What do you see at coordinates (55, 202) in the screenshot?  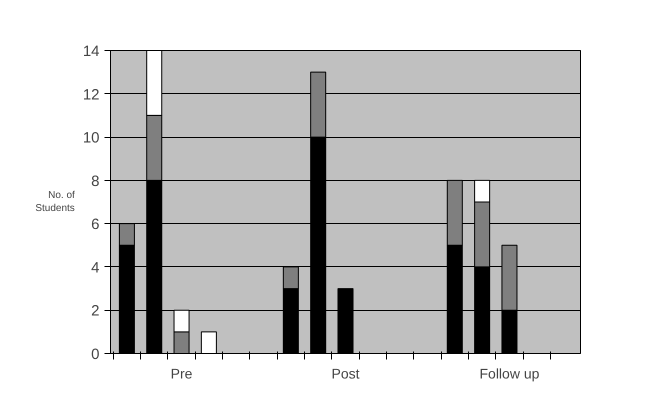 I see `y-axis-title: No. of Students` at bounding box center [55, 202].